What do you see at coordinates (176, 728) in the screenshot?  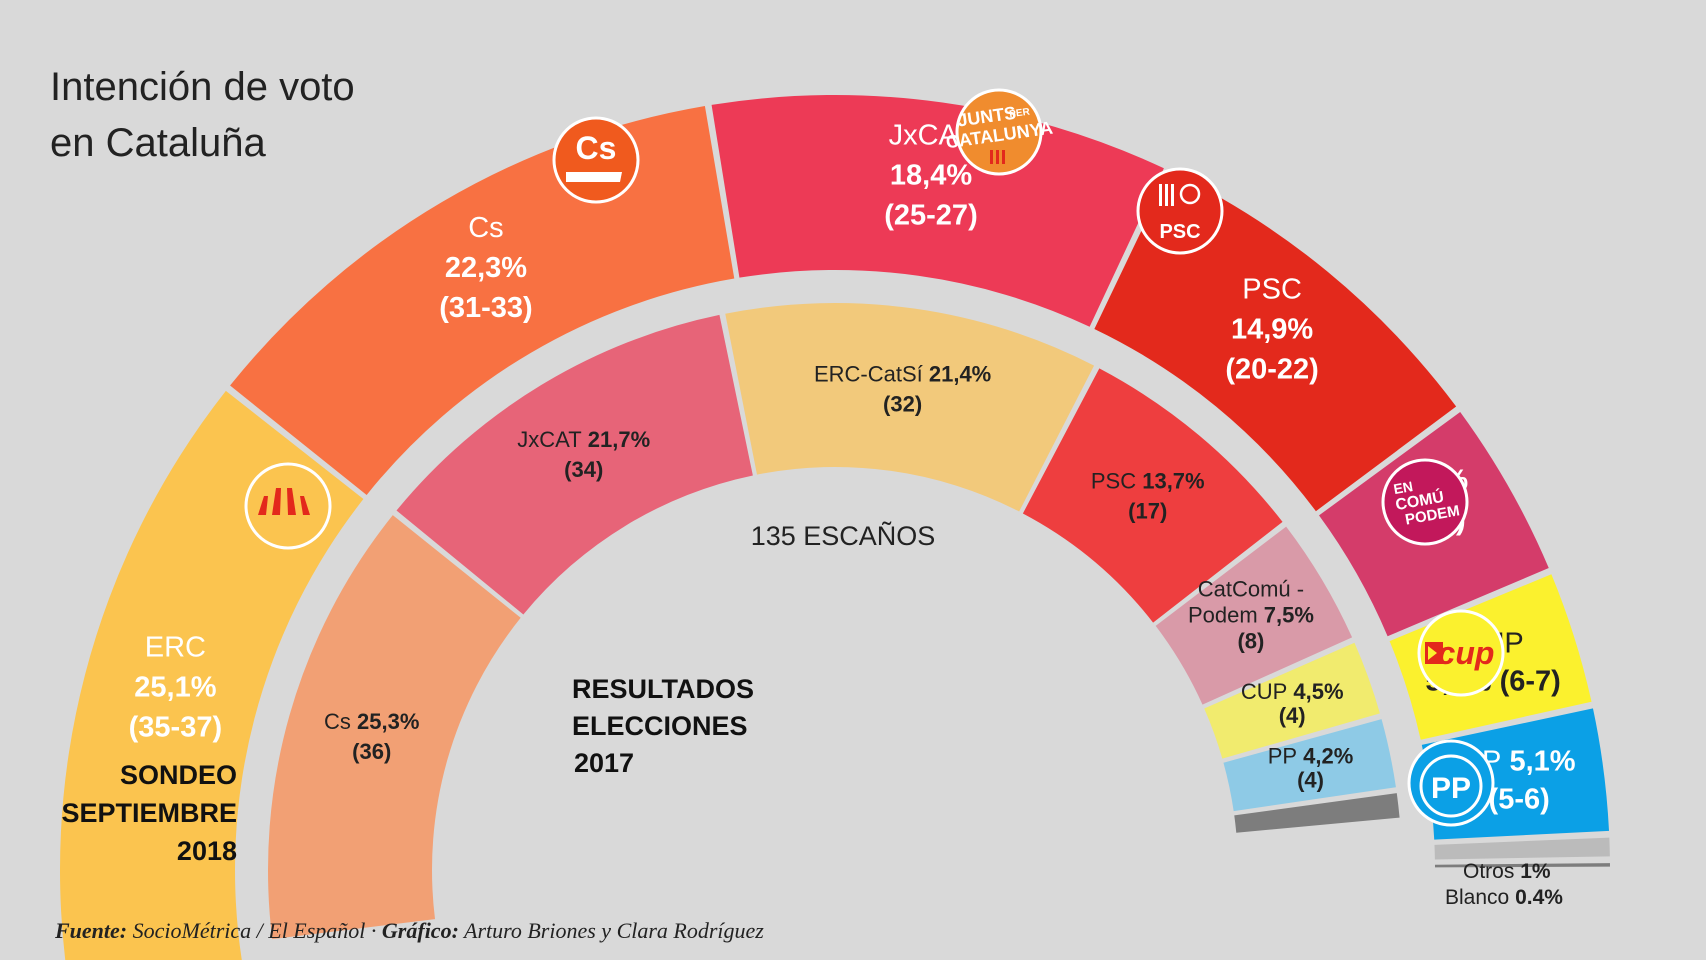 I see `outer-label-erc-seats: (35-37)` at bounding box center [176, 728].